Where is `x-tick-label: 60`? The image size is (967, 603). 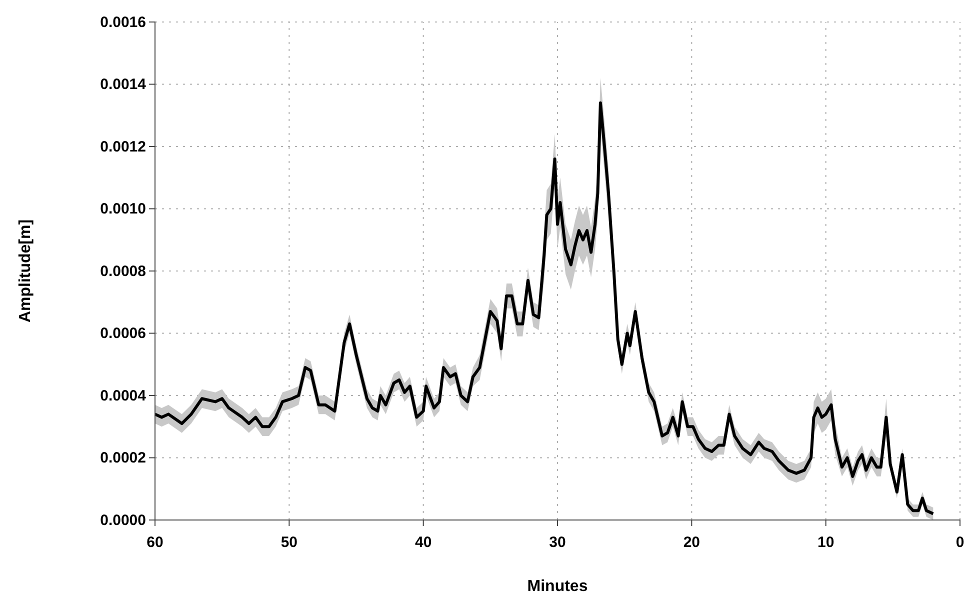
x-tick-label: 60 is located at coordinates (155, 542).